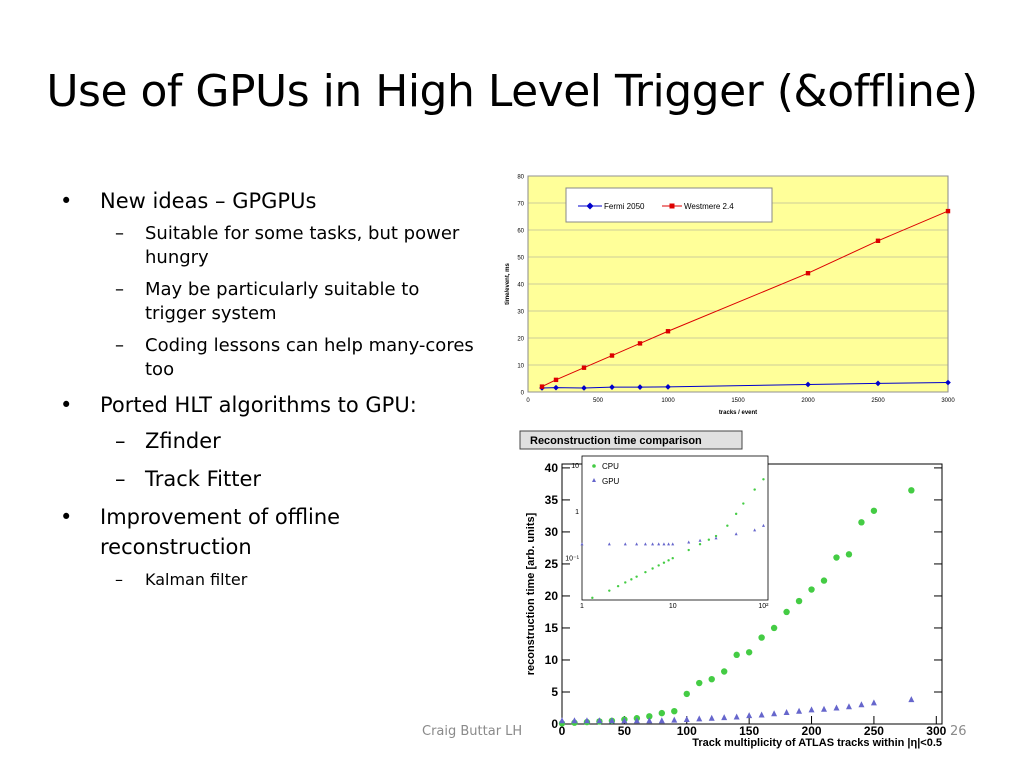 The width and height of the screenshot is (1024, 768). I want to click on inset-y-tick-label: 10, so click(575, 466).